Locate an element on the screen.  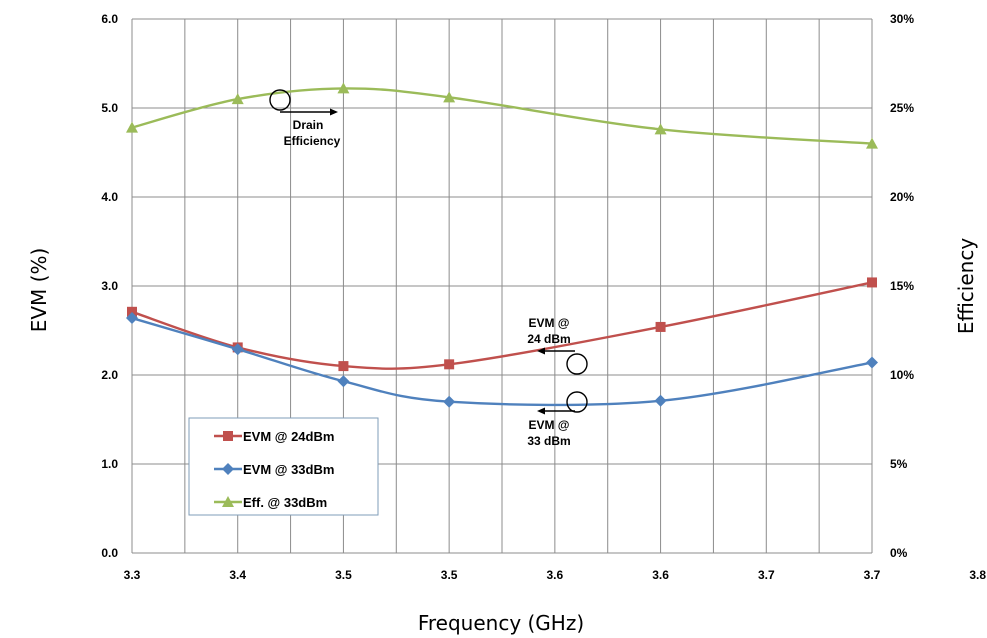
legend-marker-evm-24dbm is located at coordinates (228, 436).